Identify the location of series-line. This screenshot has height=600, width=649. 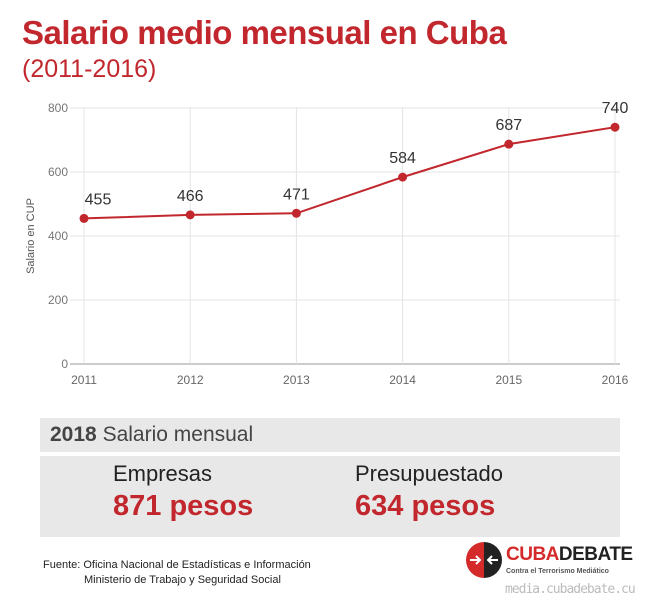
(349, 173).